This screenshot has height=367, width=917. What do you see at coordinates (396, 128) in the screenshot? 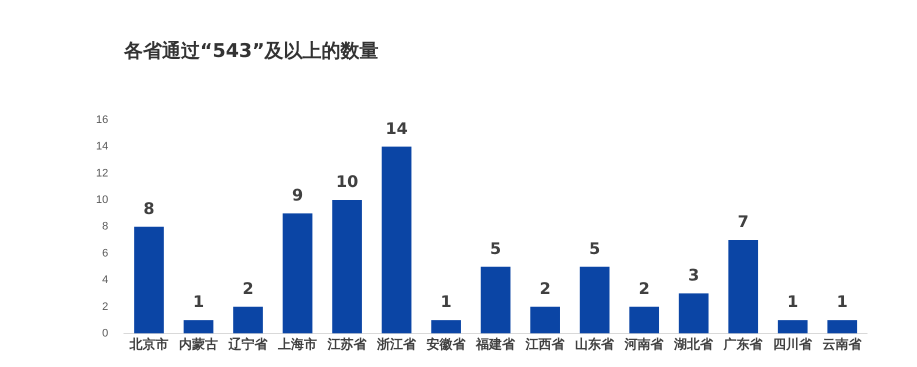
I see `data-label: 14` at bounding box center [396, 128].